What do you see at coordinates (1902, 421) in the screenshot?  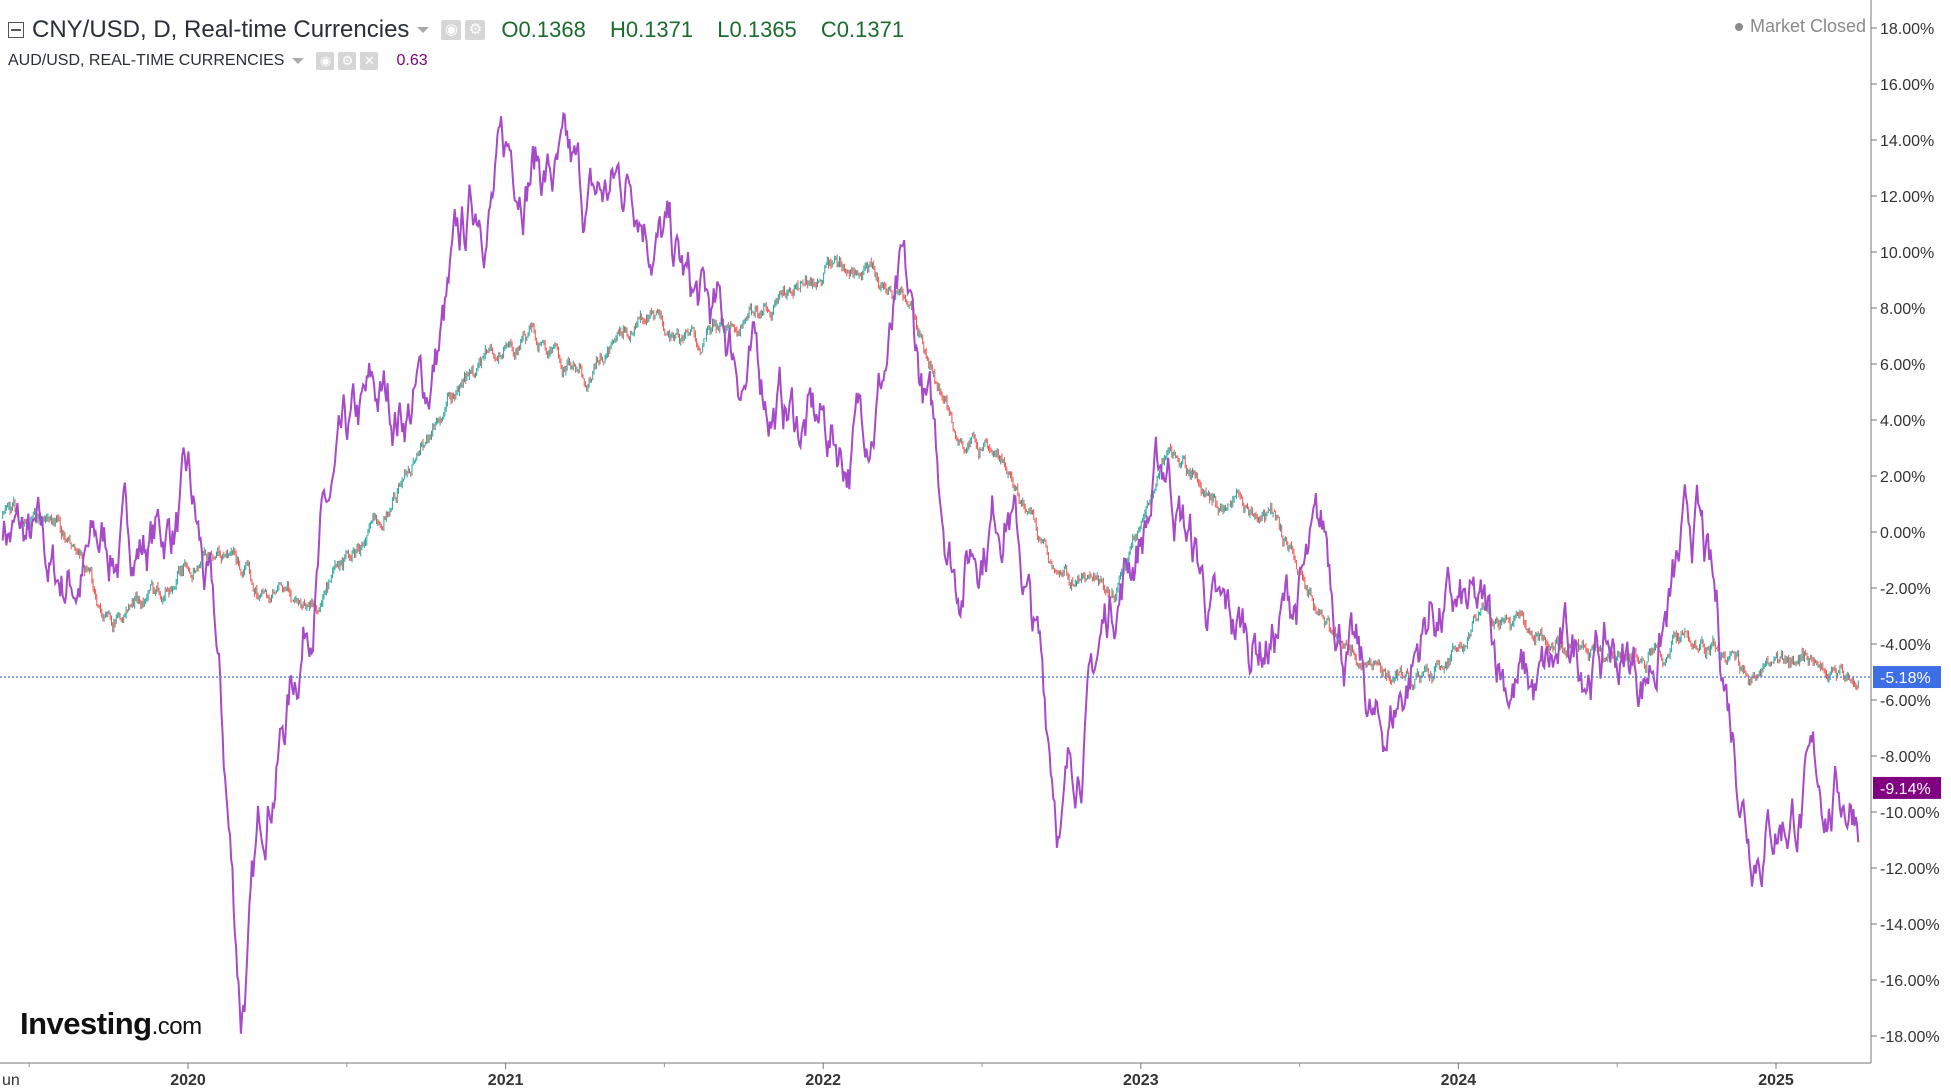 I see `y-tick-label: 4.00%` at bounding box center [1902, 421].